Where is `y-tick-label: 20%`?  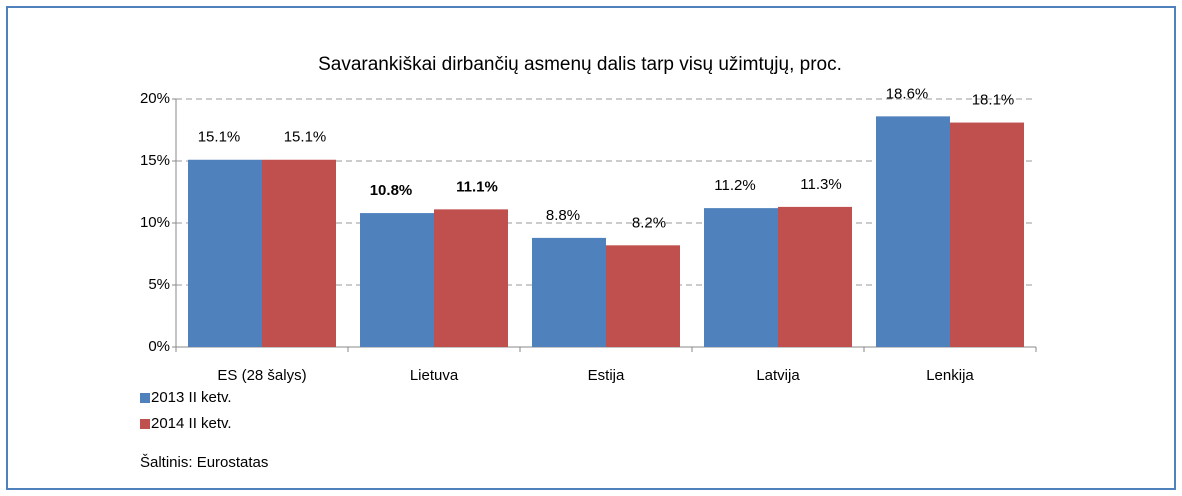 y-tick-label: 20% is located at coordinates (155, 98).